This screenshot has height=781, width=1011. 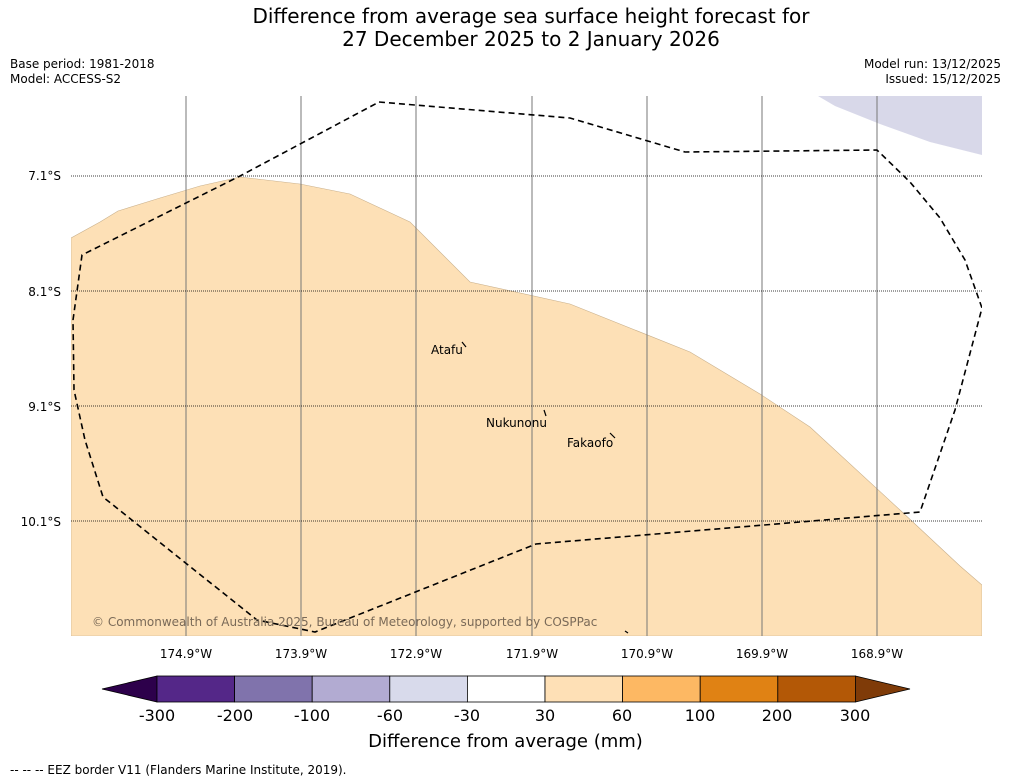 What do you see at coordinates (186, 654) in the screenshot?
I see `lon-label-174-9: 174.9°W` at bounding box center [186, 654].